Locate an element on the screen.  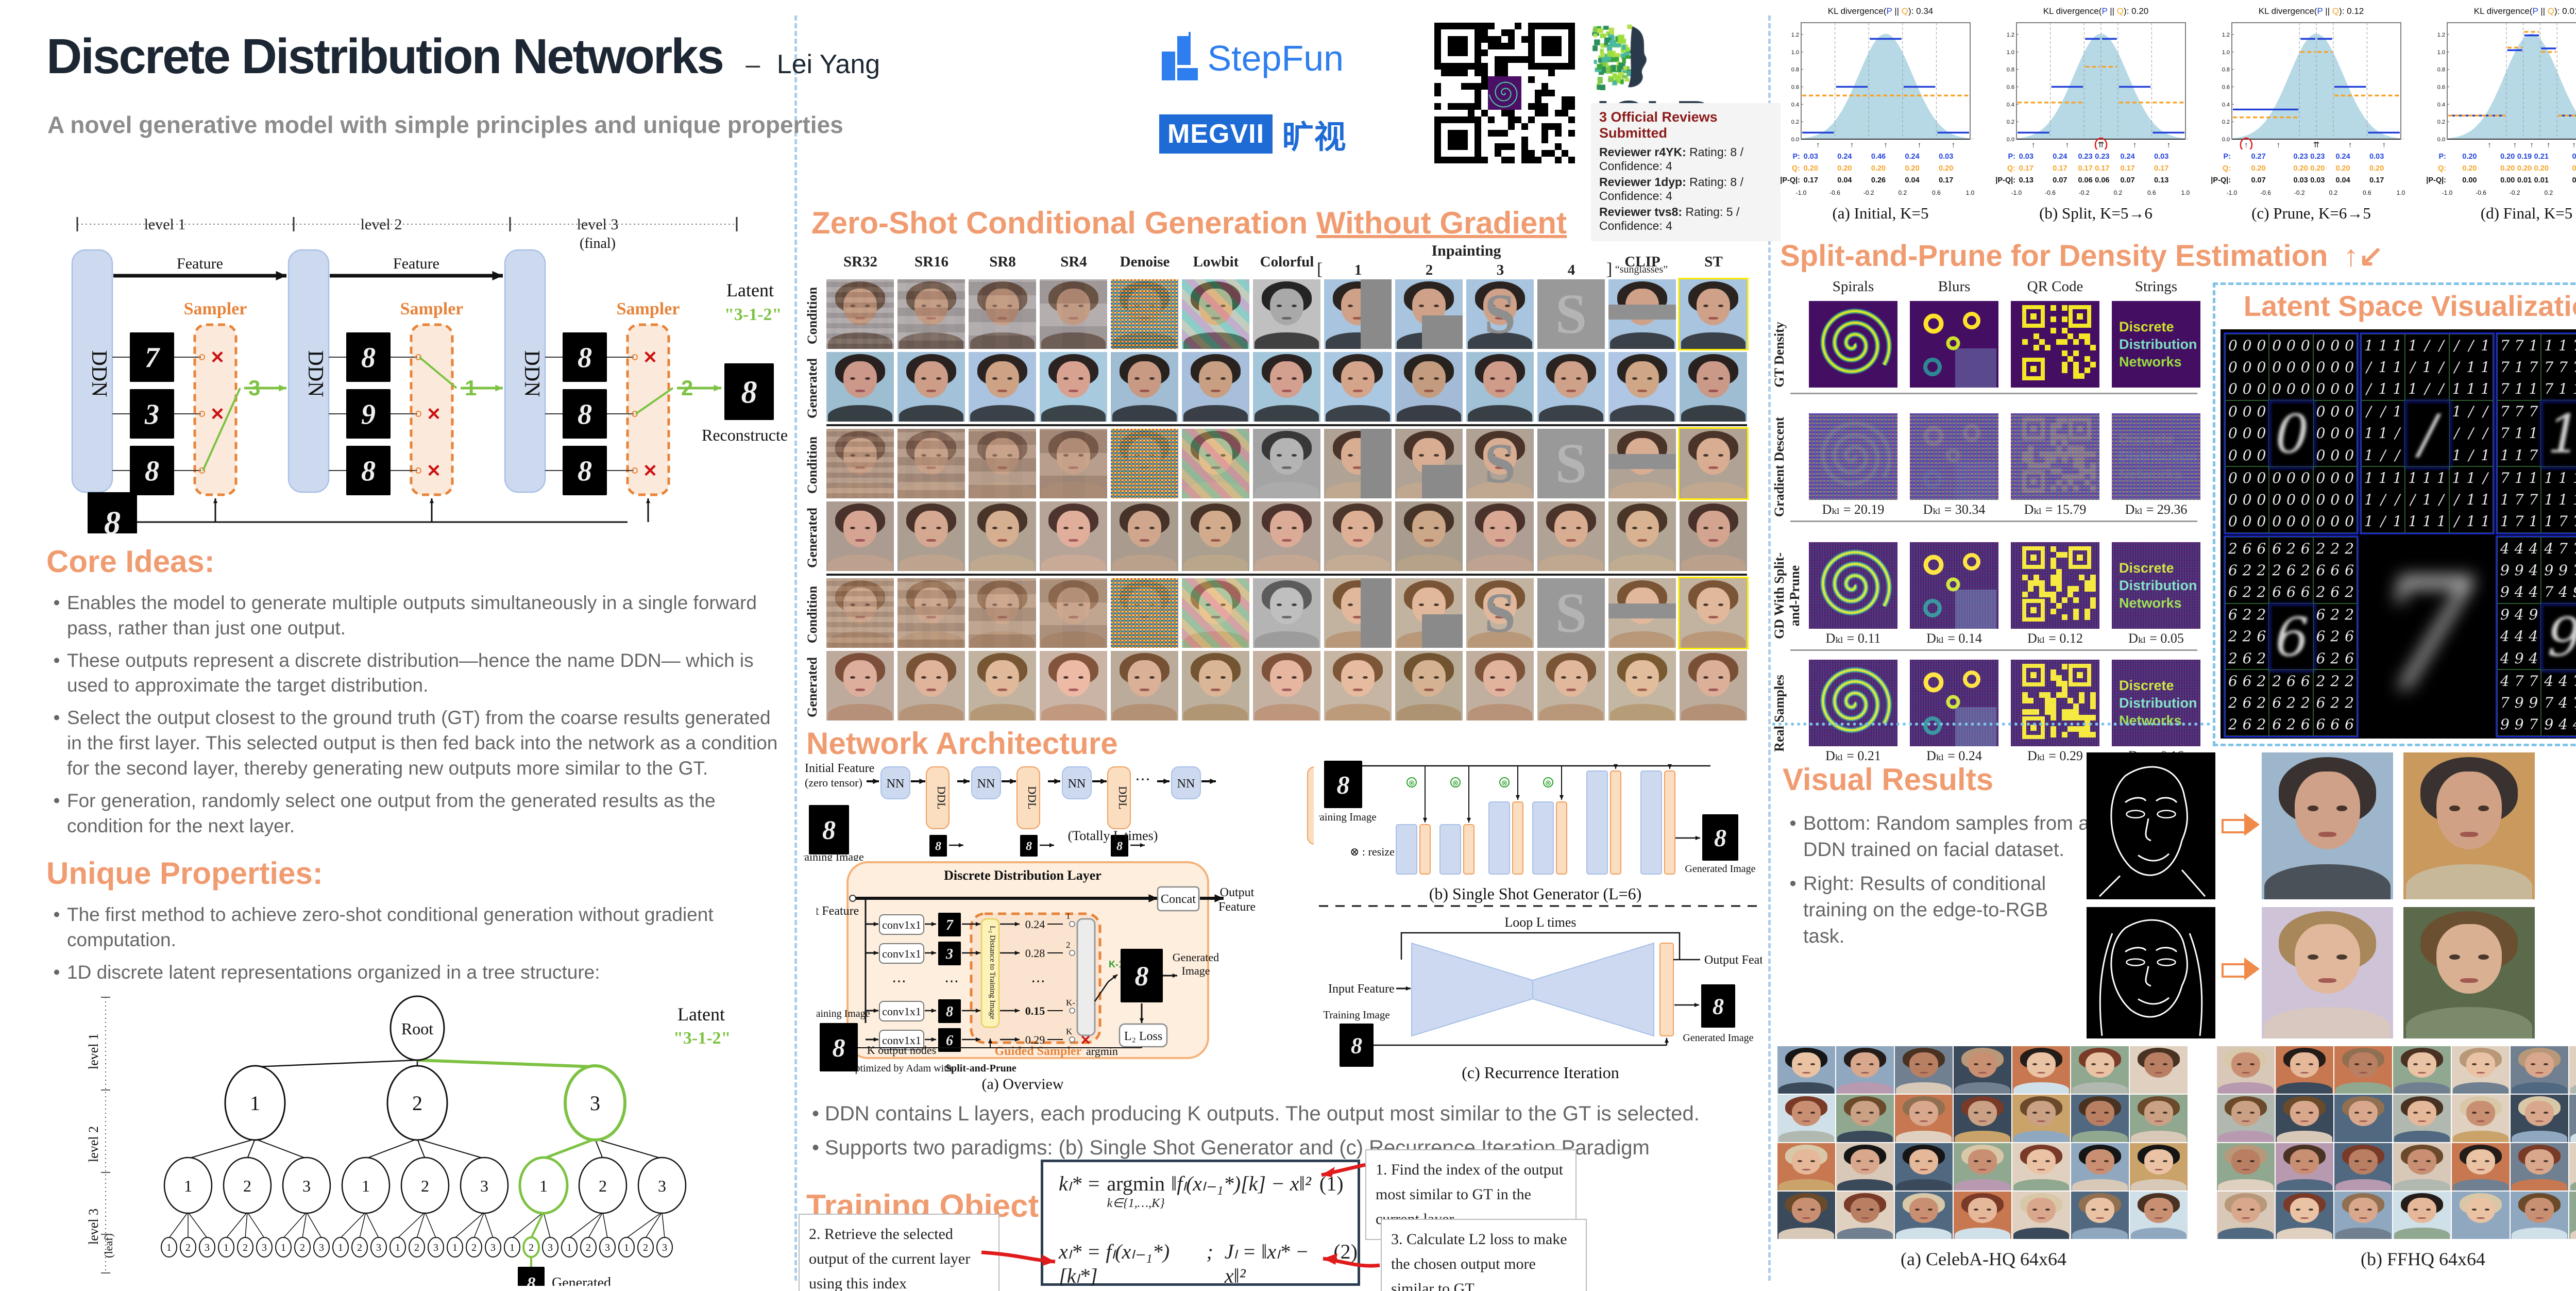
pair-separator is located at coordinates (1286, 575).